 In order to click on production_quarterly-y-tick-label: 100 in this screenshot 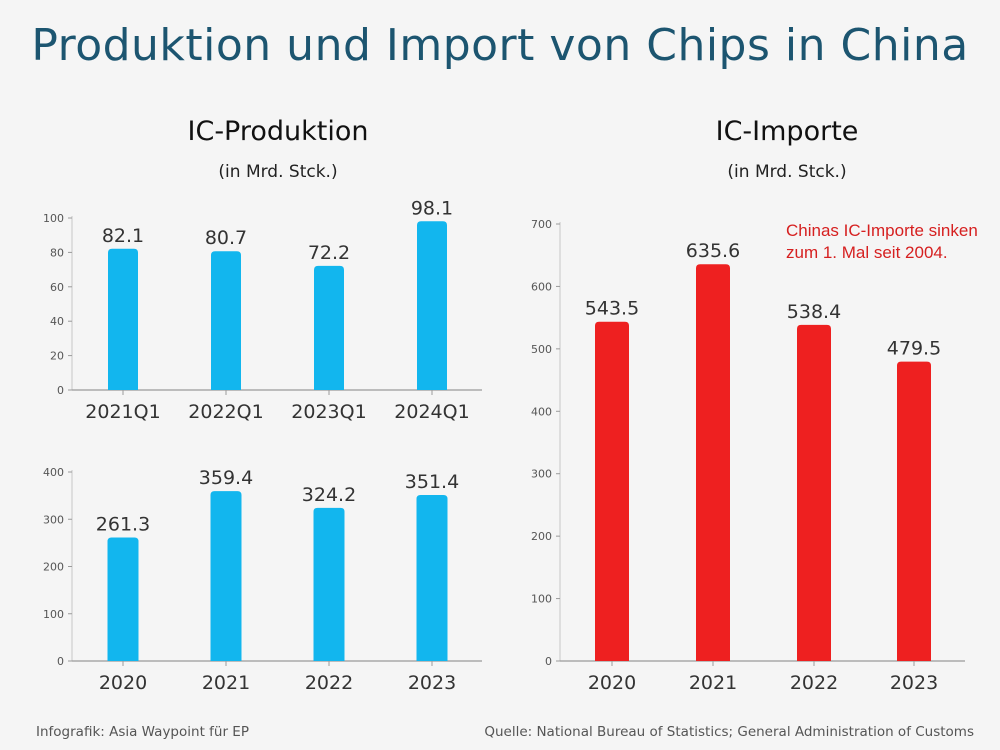, I will do `click(53, 218)`.